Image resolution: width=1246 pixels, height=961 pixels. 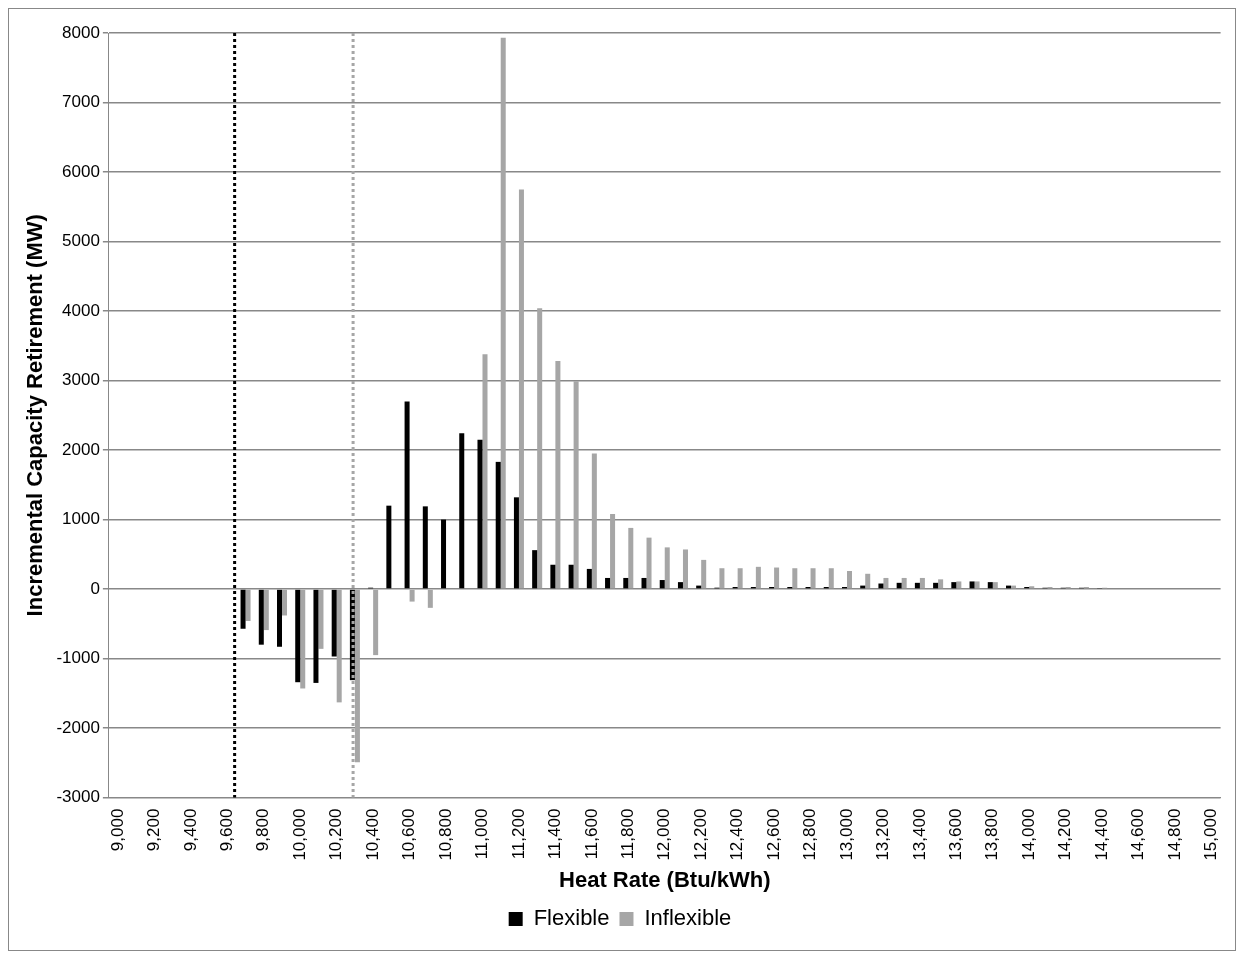 I want to click on x-tick-label: 11,000, so click(x=482, y=834).